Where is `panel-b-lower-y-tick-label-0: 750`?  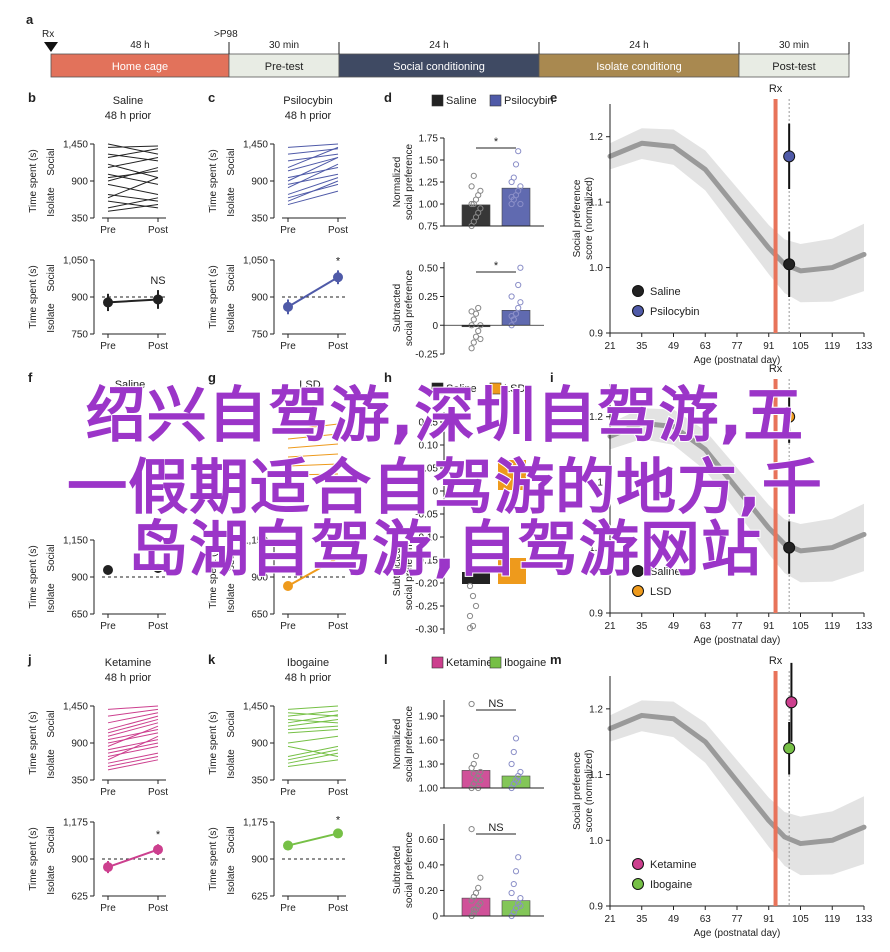 panel-b-lower-y-tick-label-0: 750 is located at coordinates (79, 335).